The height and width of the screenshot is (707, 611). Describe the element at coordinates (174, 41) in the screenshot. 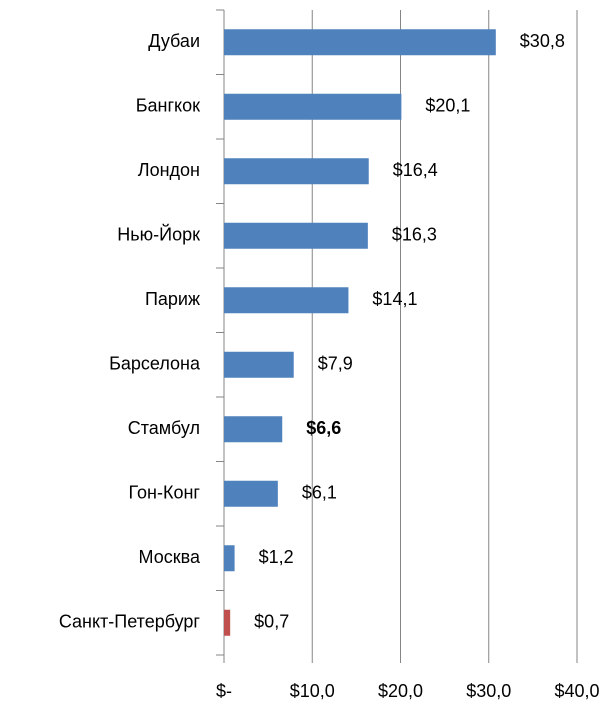

I see `y-tick-label: Дубаи` at that location.